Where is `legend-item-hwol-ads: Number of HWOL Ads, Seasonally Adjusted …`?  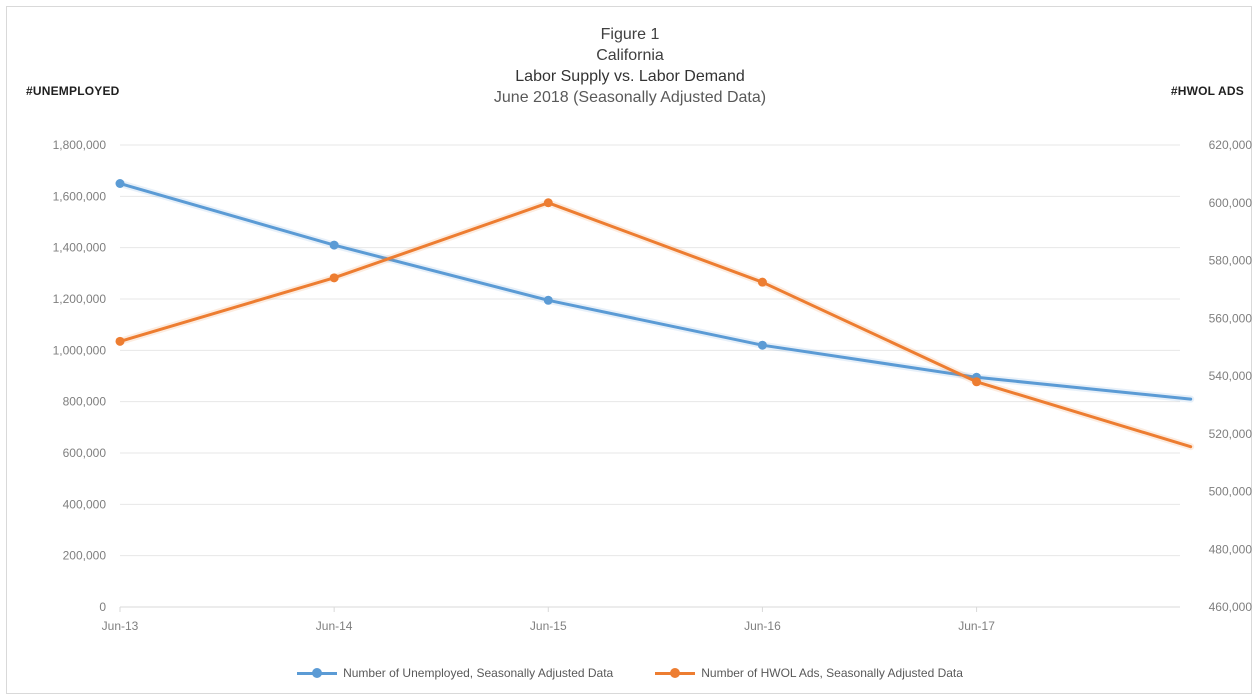
legend-item-hwol-ads: Number of HWOL Ads, Seasonally Adjusted … is located at coordinates (809, 673).